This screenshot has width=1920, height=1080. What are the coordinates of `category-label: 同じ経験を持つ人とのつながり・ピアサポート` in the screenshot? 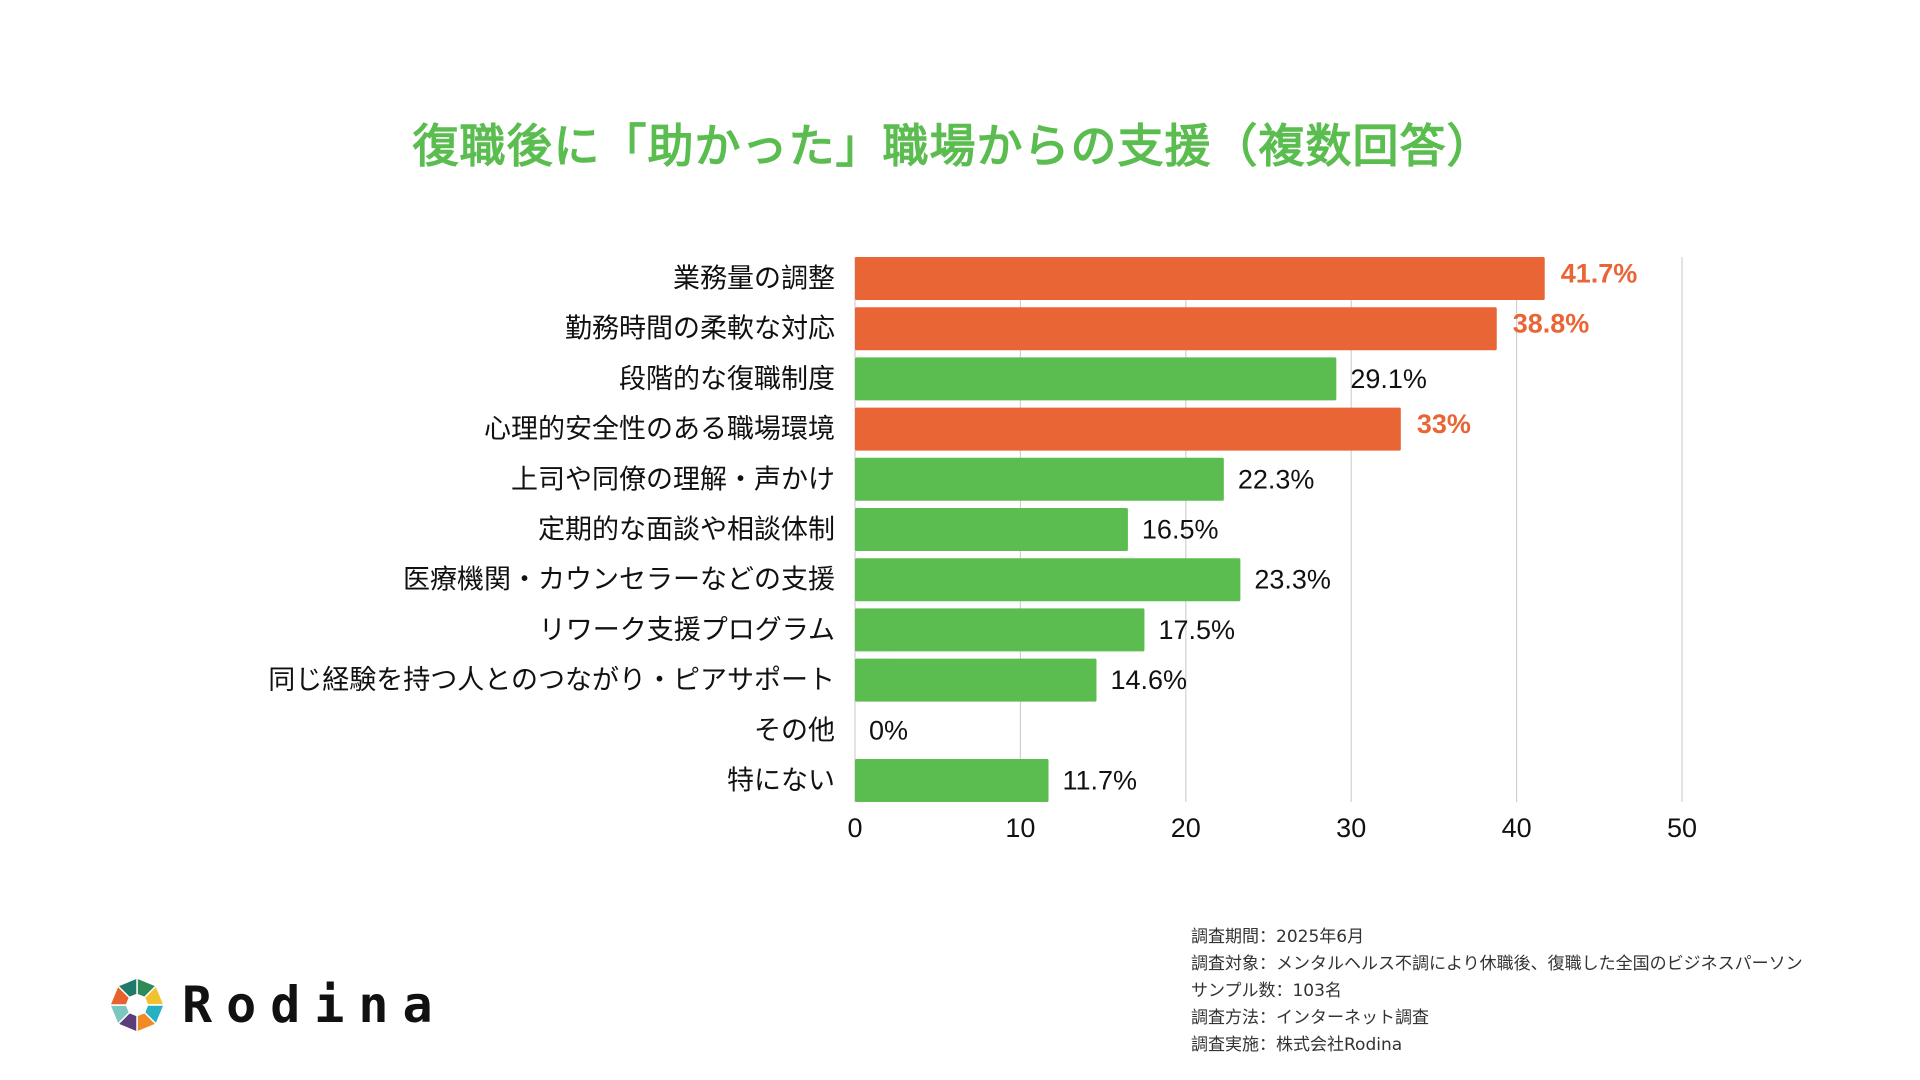 It's located at (551, 680).